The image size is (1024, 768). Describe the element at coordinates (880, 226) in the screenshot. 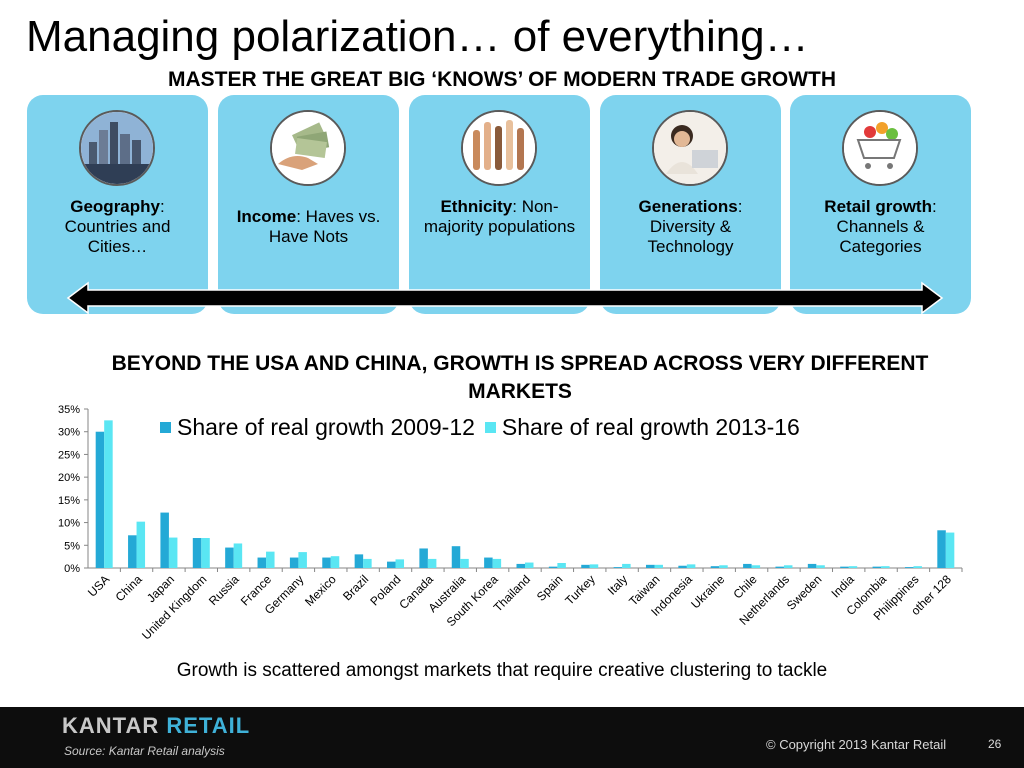

I see `card-retail-growth-text: Retail growth: Channels & Categories` at that location.